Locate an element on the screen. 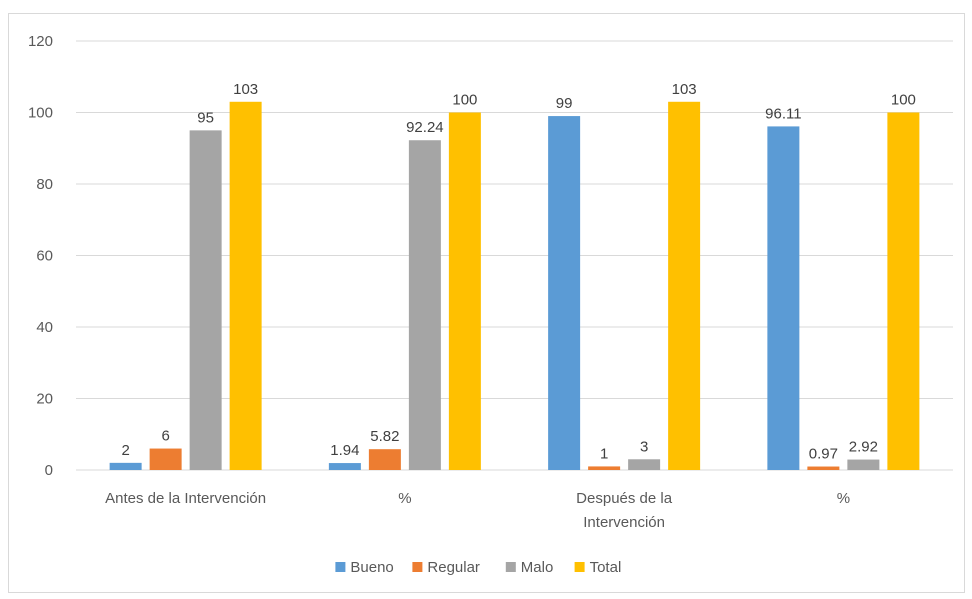  data-label-bueno-0: 2 is located at coordinates (125, 450).